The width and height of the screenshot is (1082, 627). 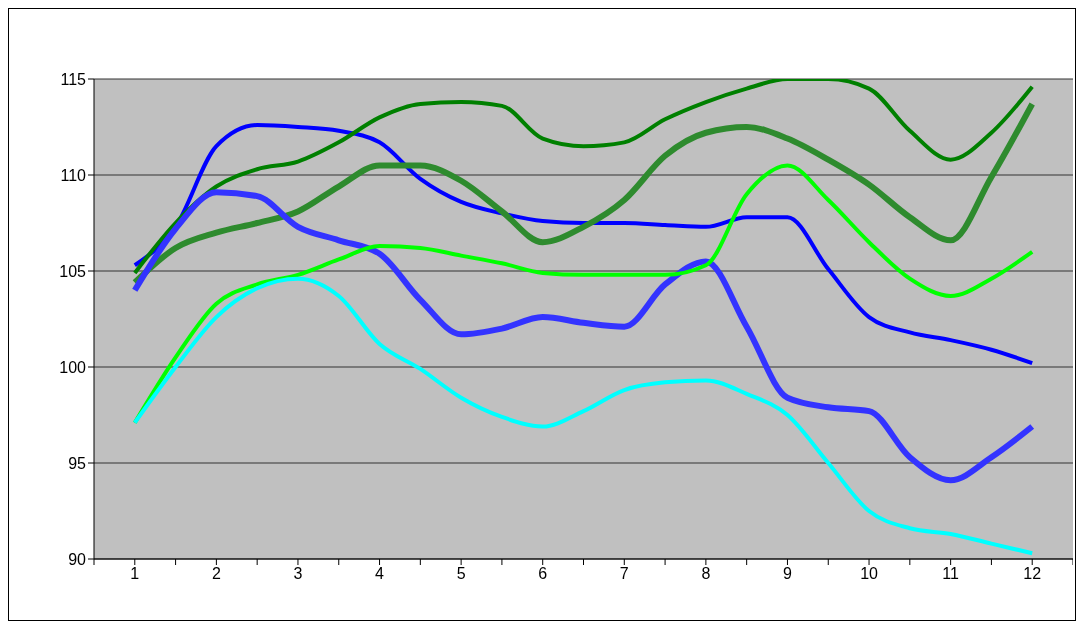 I want to click on x-tick-label: 4, so click(x=380, y=573).